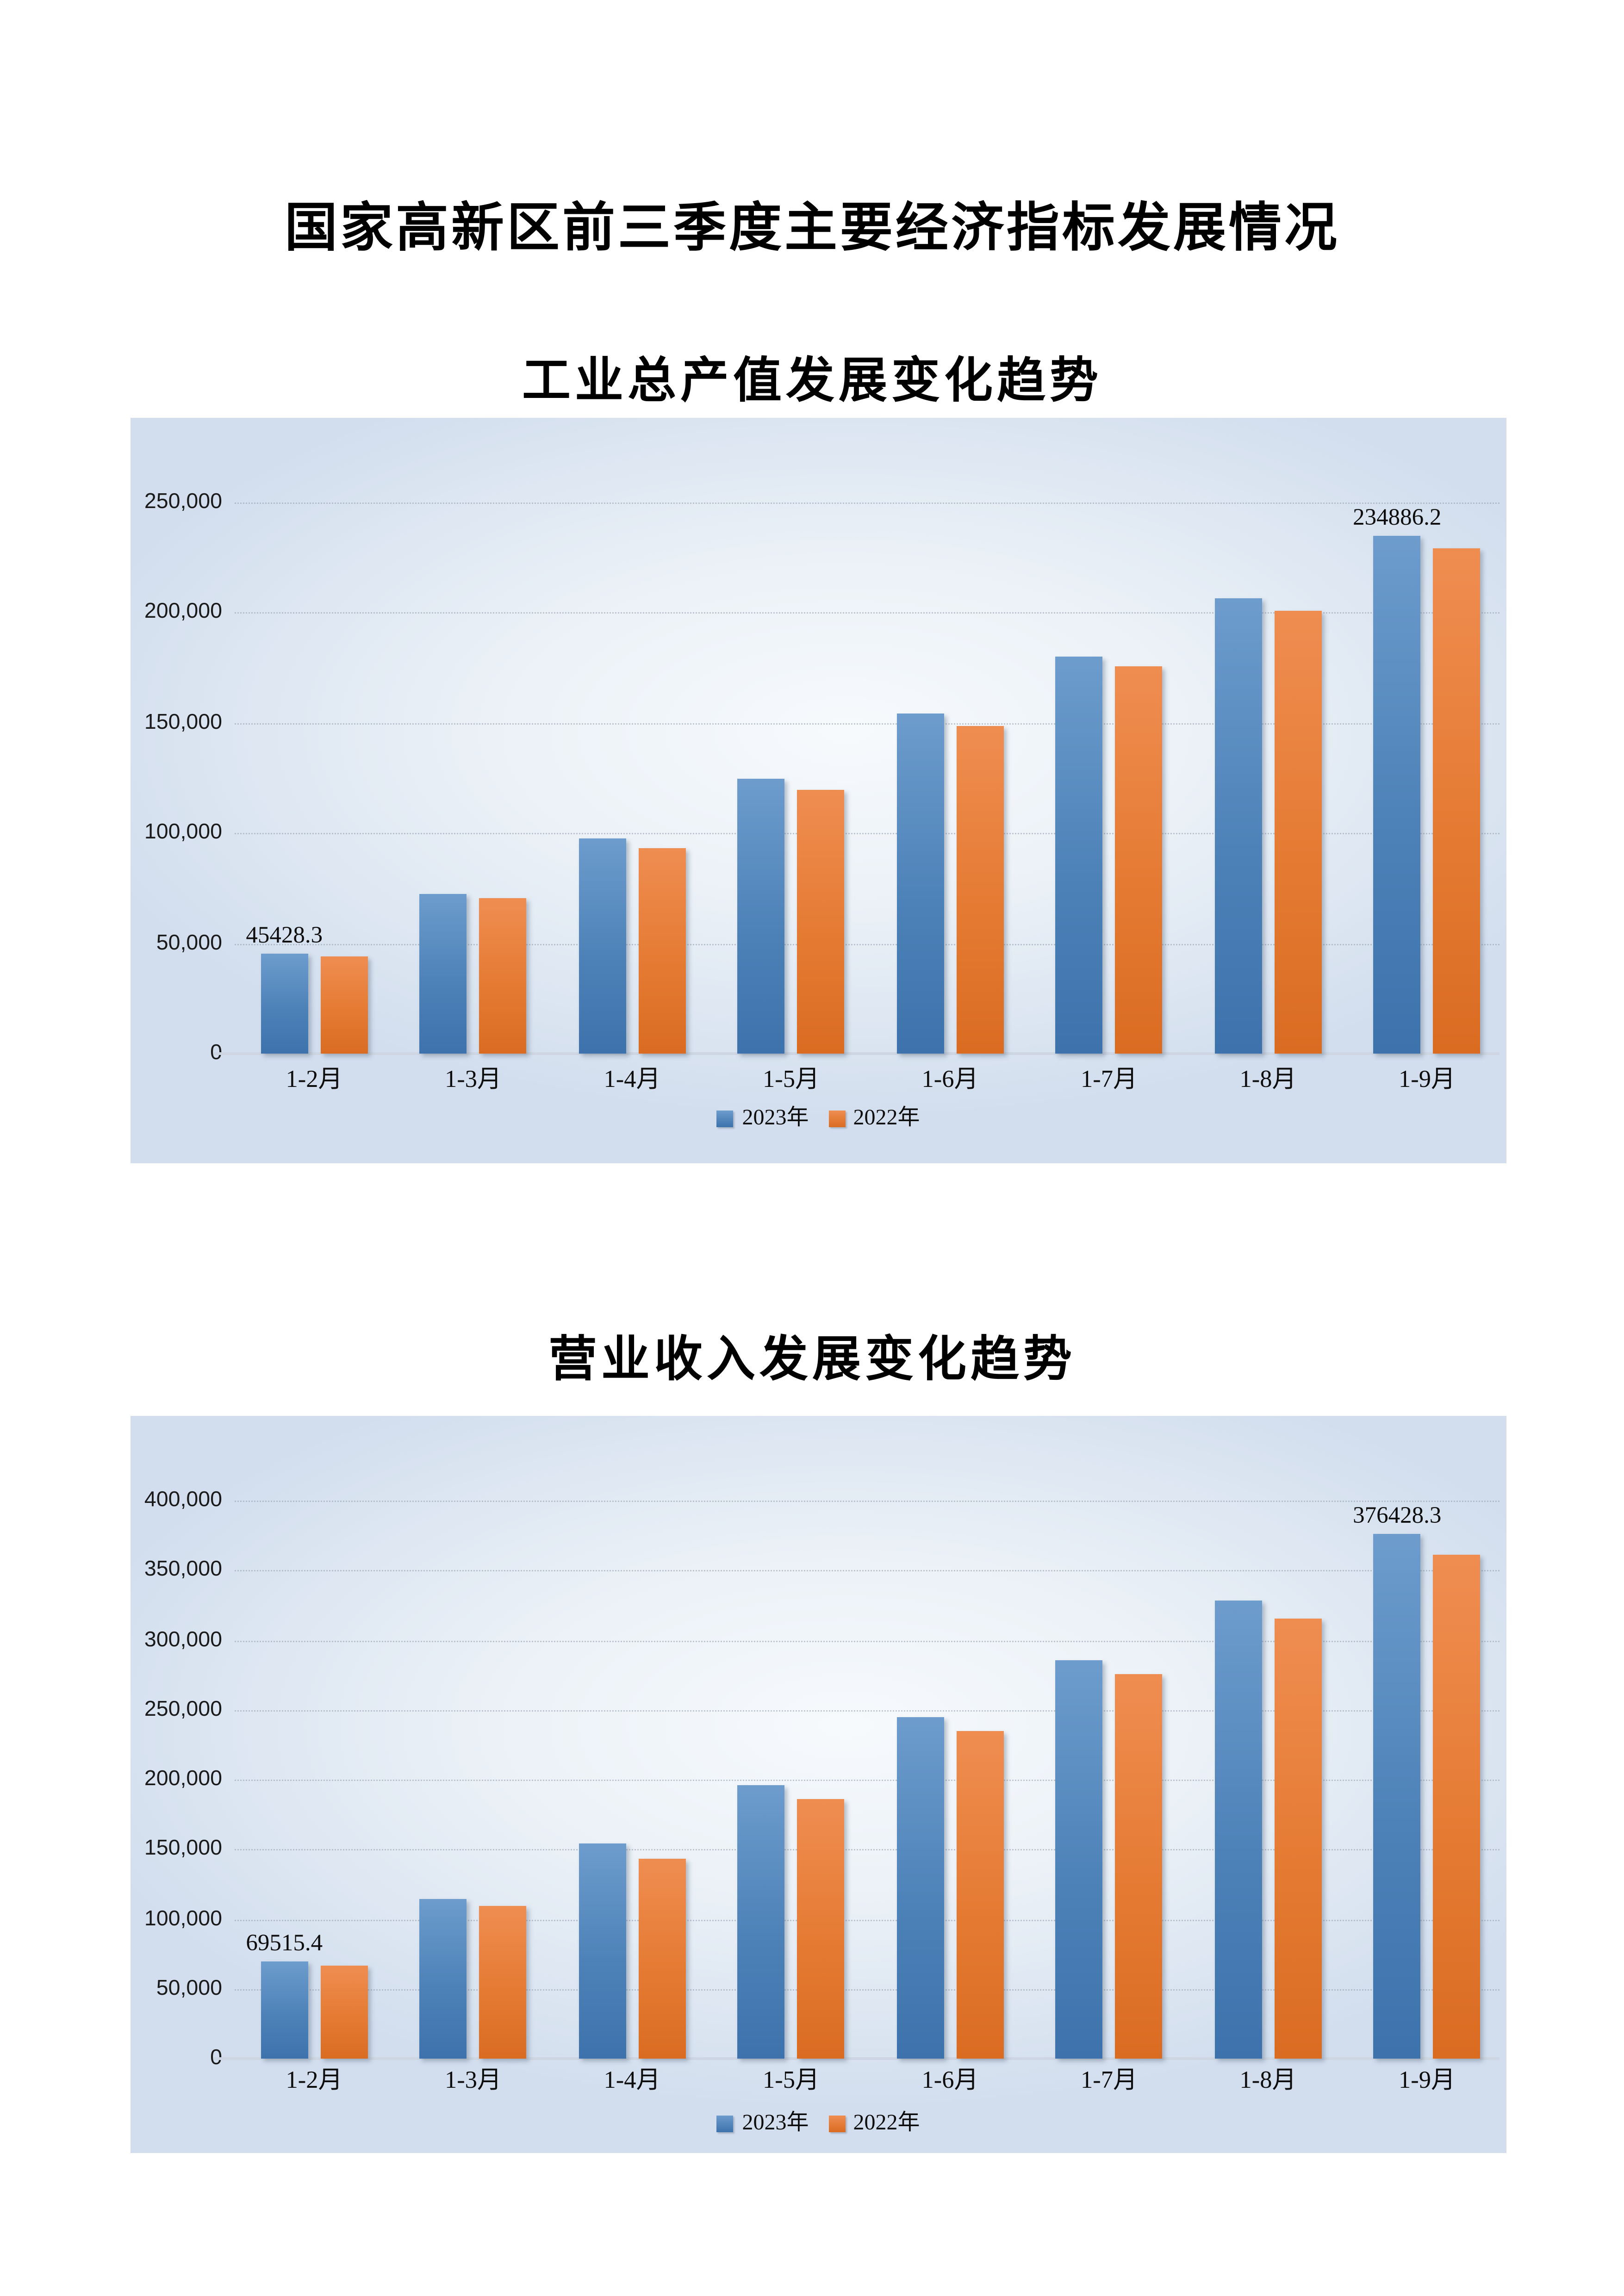 Image resolution: width=1624 pixels, height=2296 pixels. I want to click on bar-2022年-1-6月, so click(980, 1895).